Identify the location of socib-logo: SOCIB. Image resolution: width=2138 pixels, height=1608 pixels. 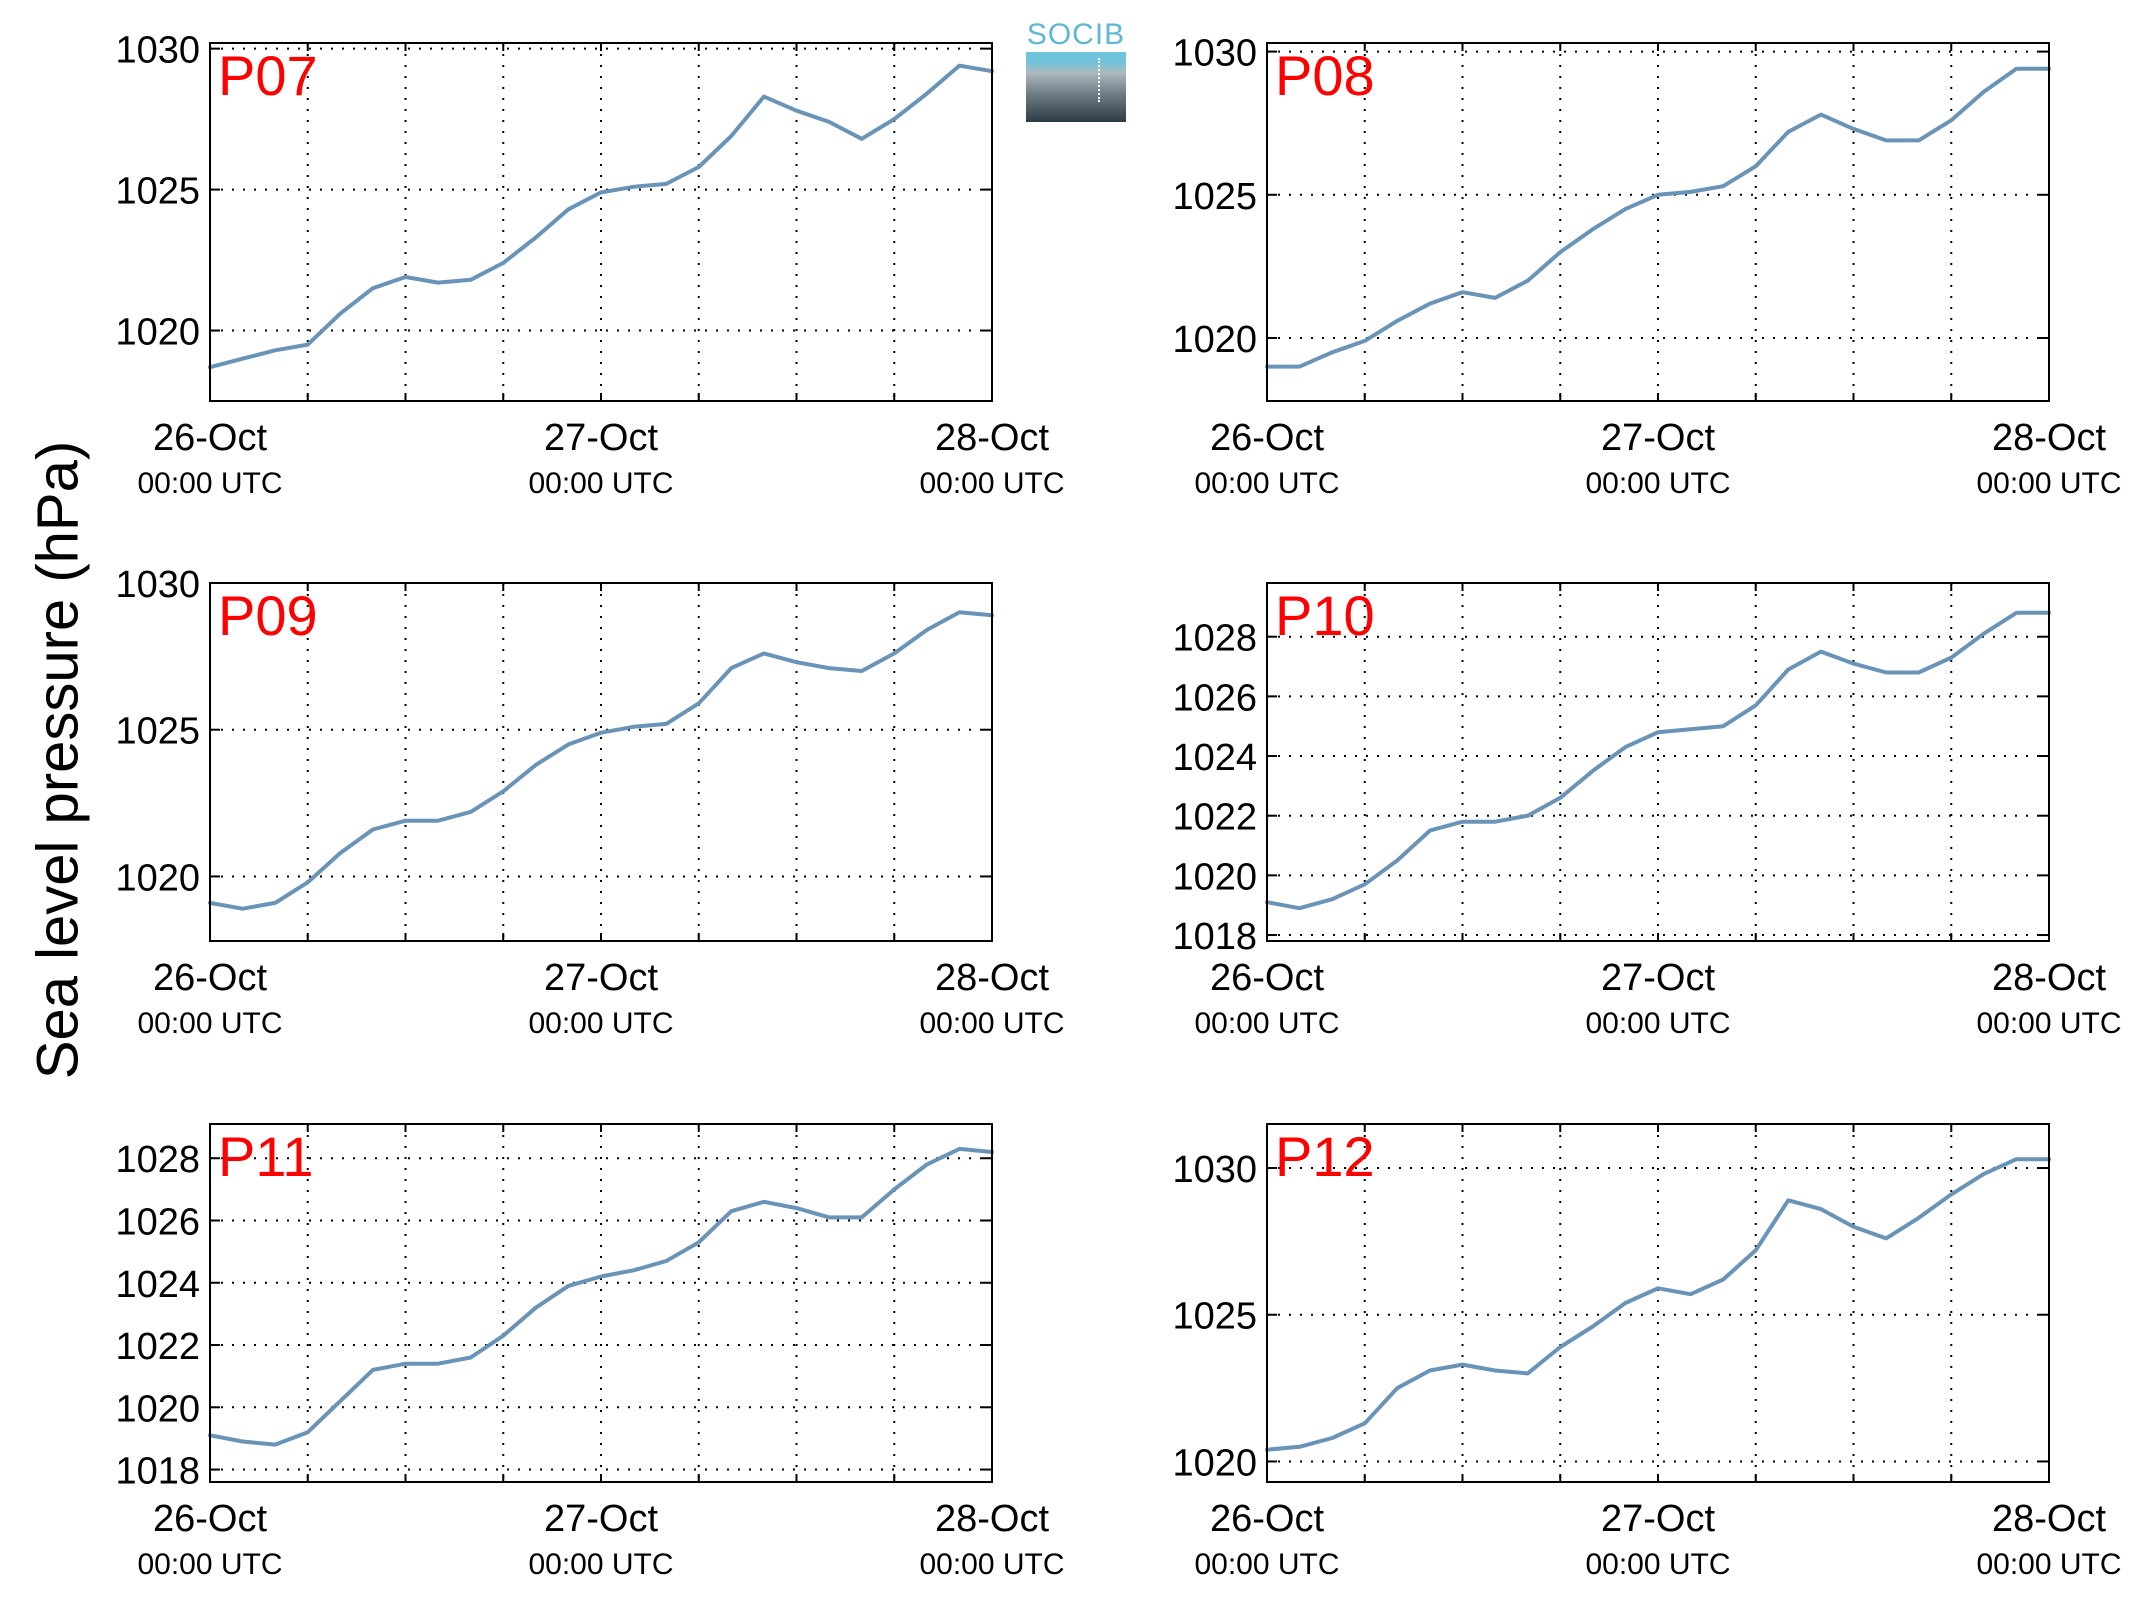
(1076, 70).